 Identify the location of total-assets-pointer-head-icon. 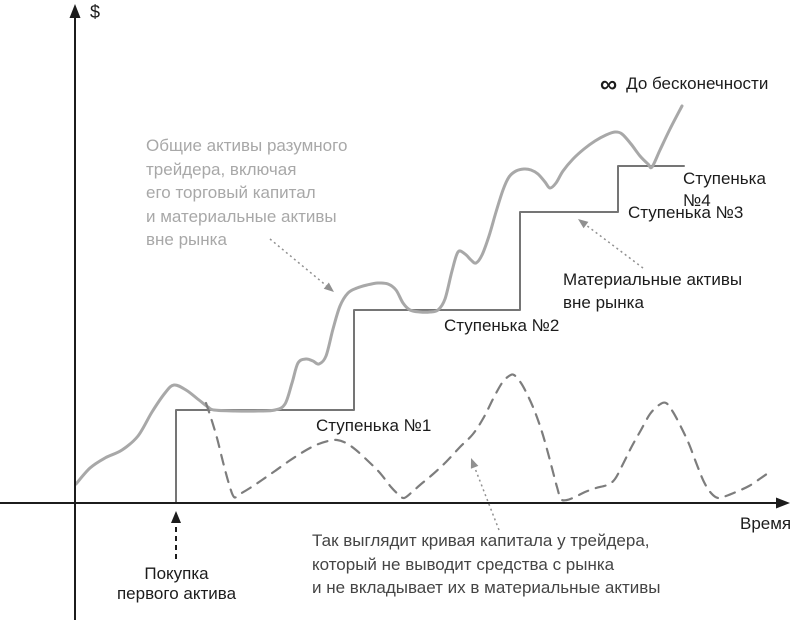
(328, 287).